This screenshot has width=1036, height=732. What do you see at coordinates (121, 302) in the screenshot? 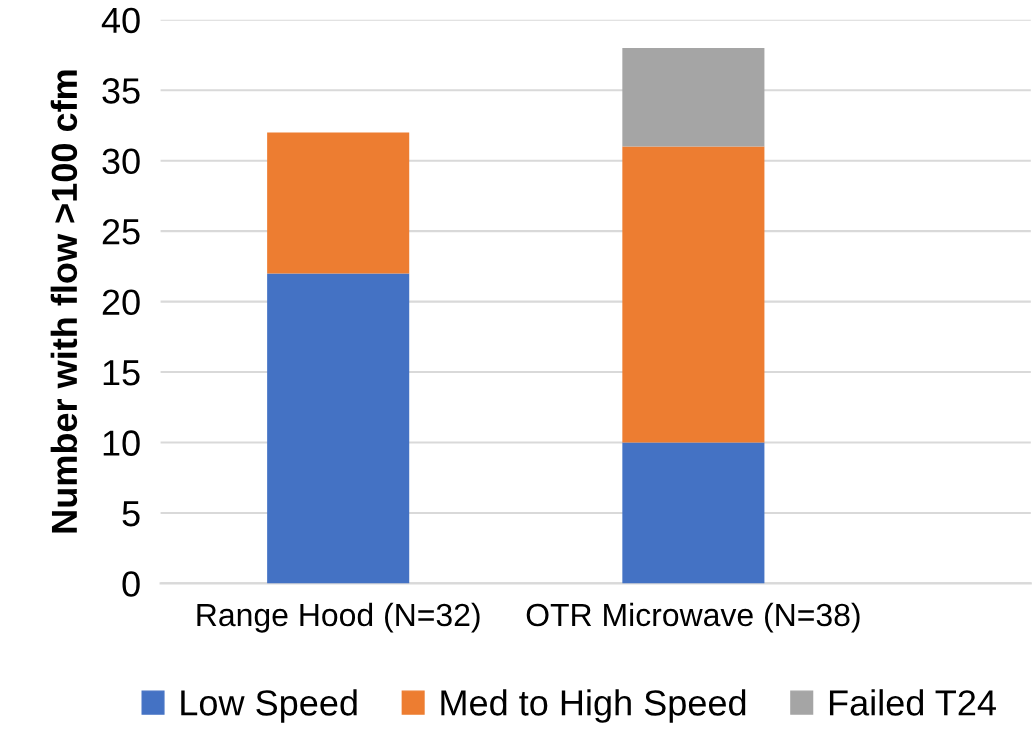
I see `y-tick-label: 20` at bounding box center [121, 302].